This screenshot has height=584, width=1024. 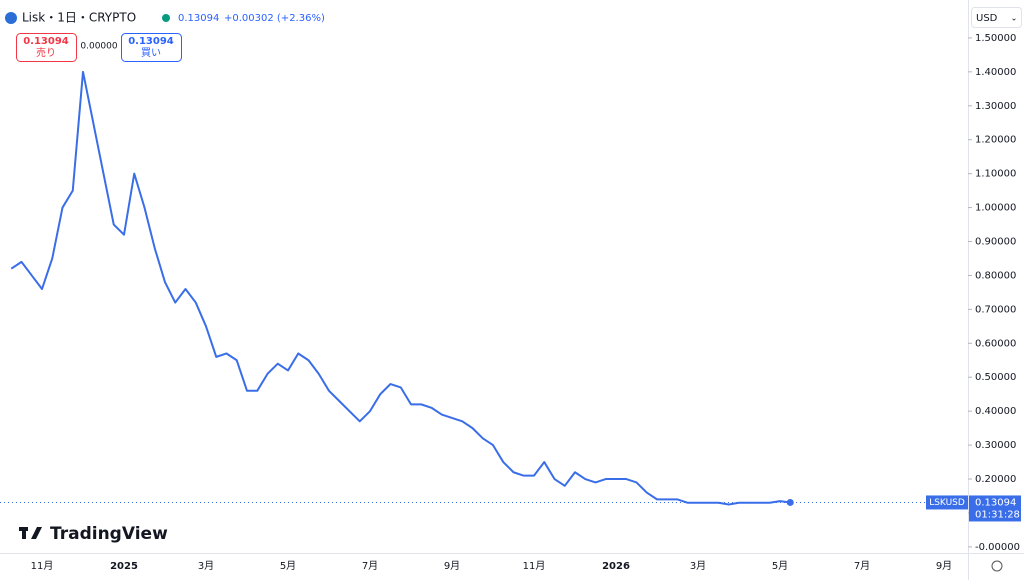 I want to click on y-tick-label: 1.30000, so click(x=995, y=106).